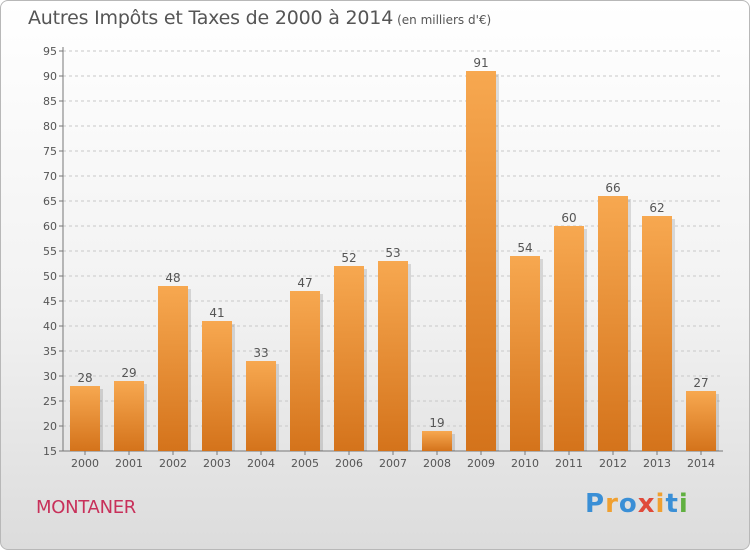 This screenshot has width=750, height=550. Describe the element at coordinates (672, 504) in the screenshot. I see `logo-letter: t` at that location.